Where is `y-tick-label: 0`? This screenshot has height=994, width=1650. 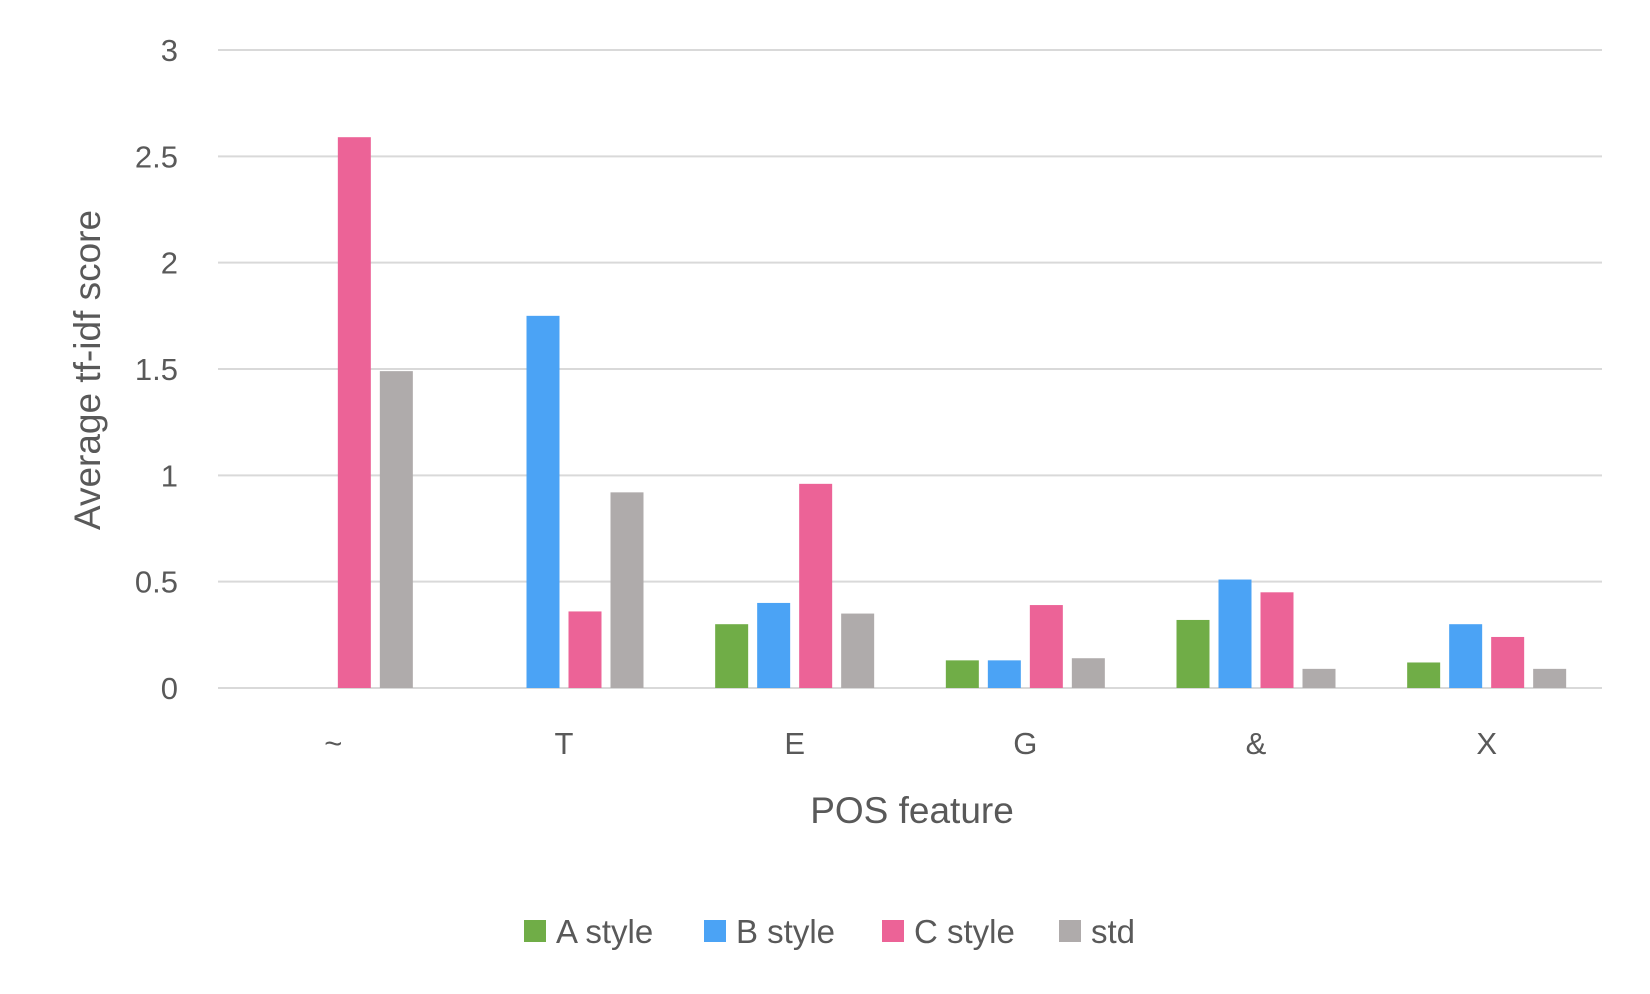
y-tick-label: 0 is located at coordinates (169, 688).